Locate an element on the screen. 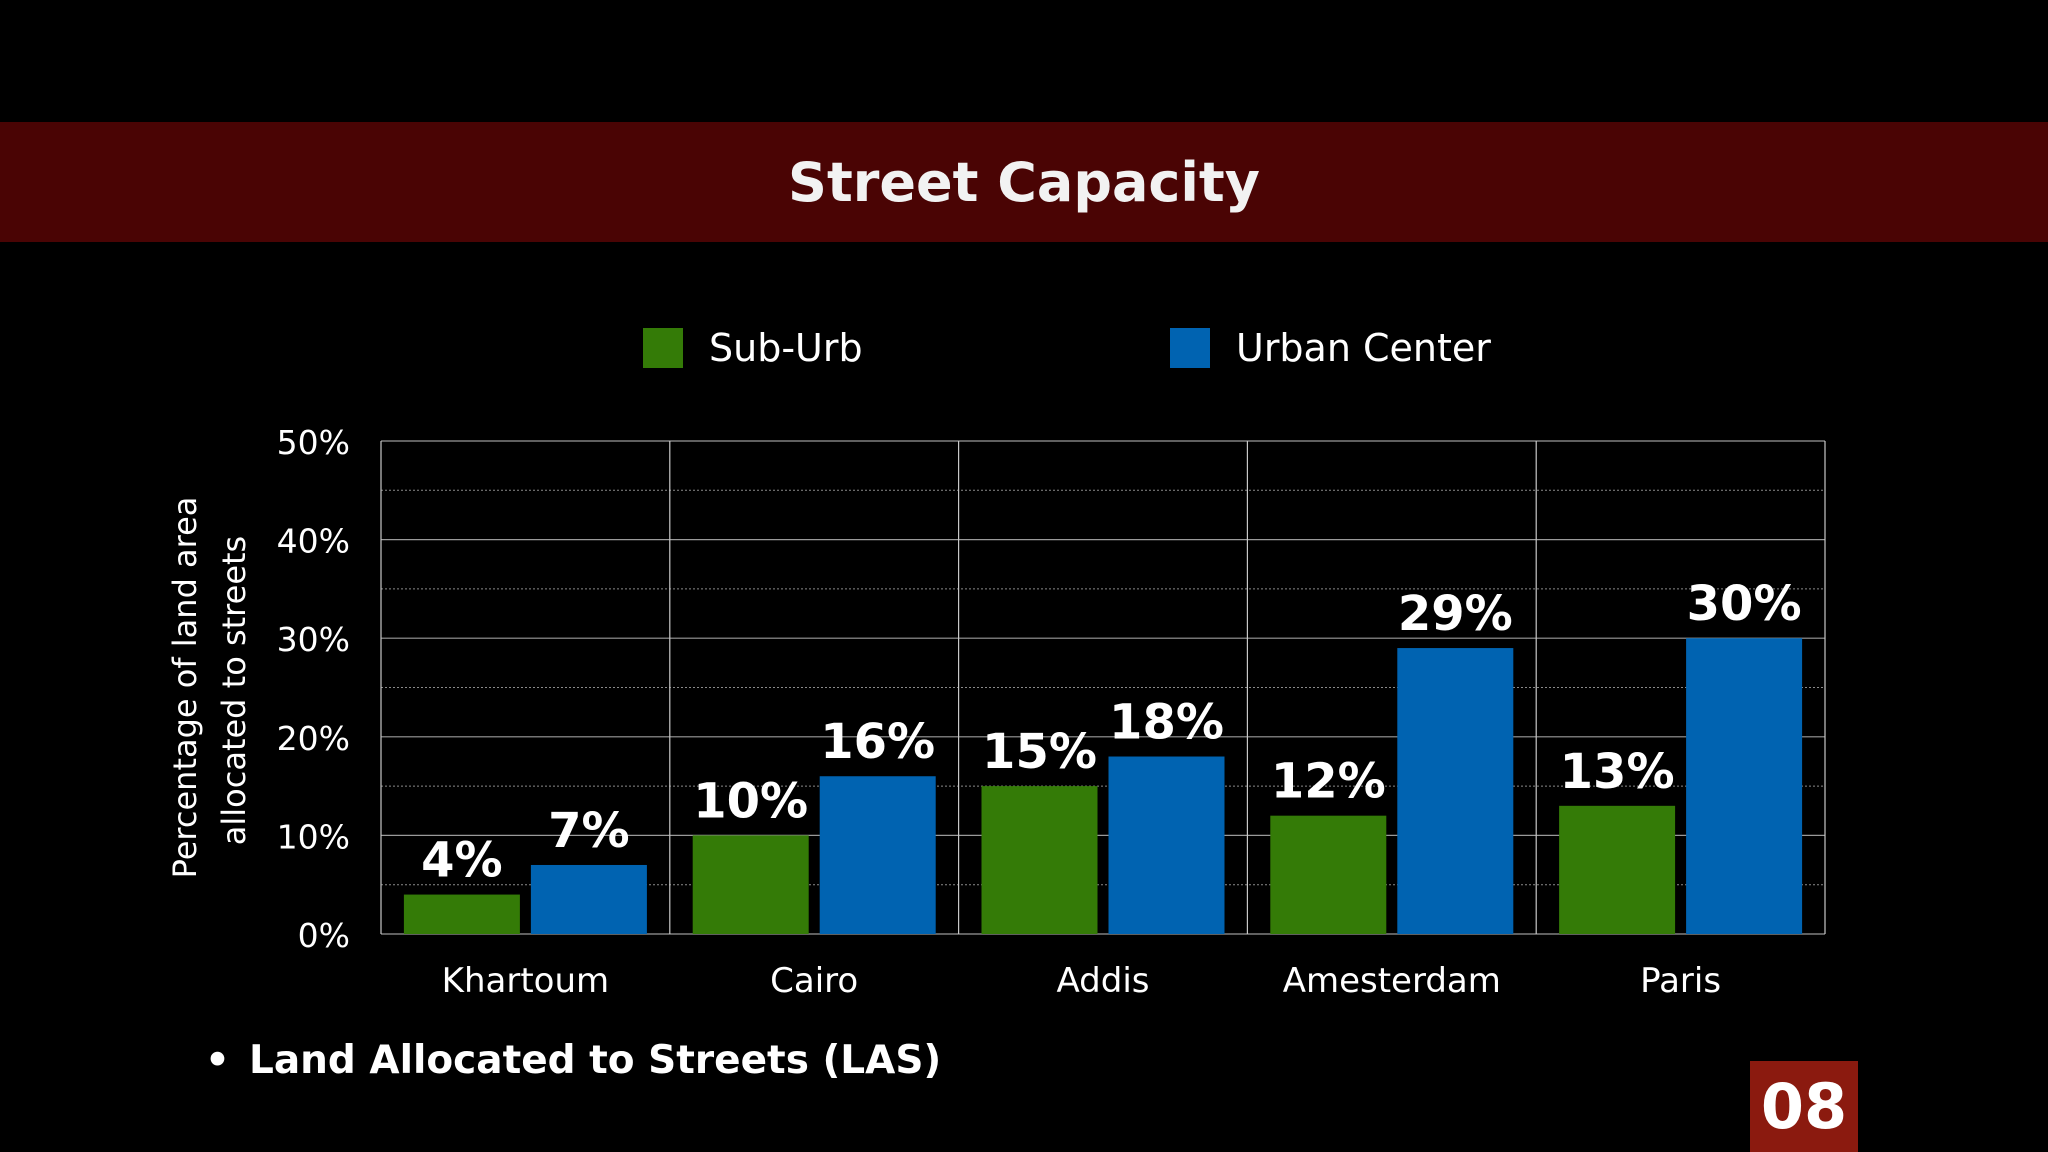 The width and height of the screenshot is (2048, 1152). bullet-text: Land Allocated to Streets (LAS) is located at coordinates (595, 1060).